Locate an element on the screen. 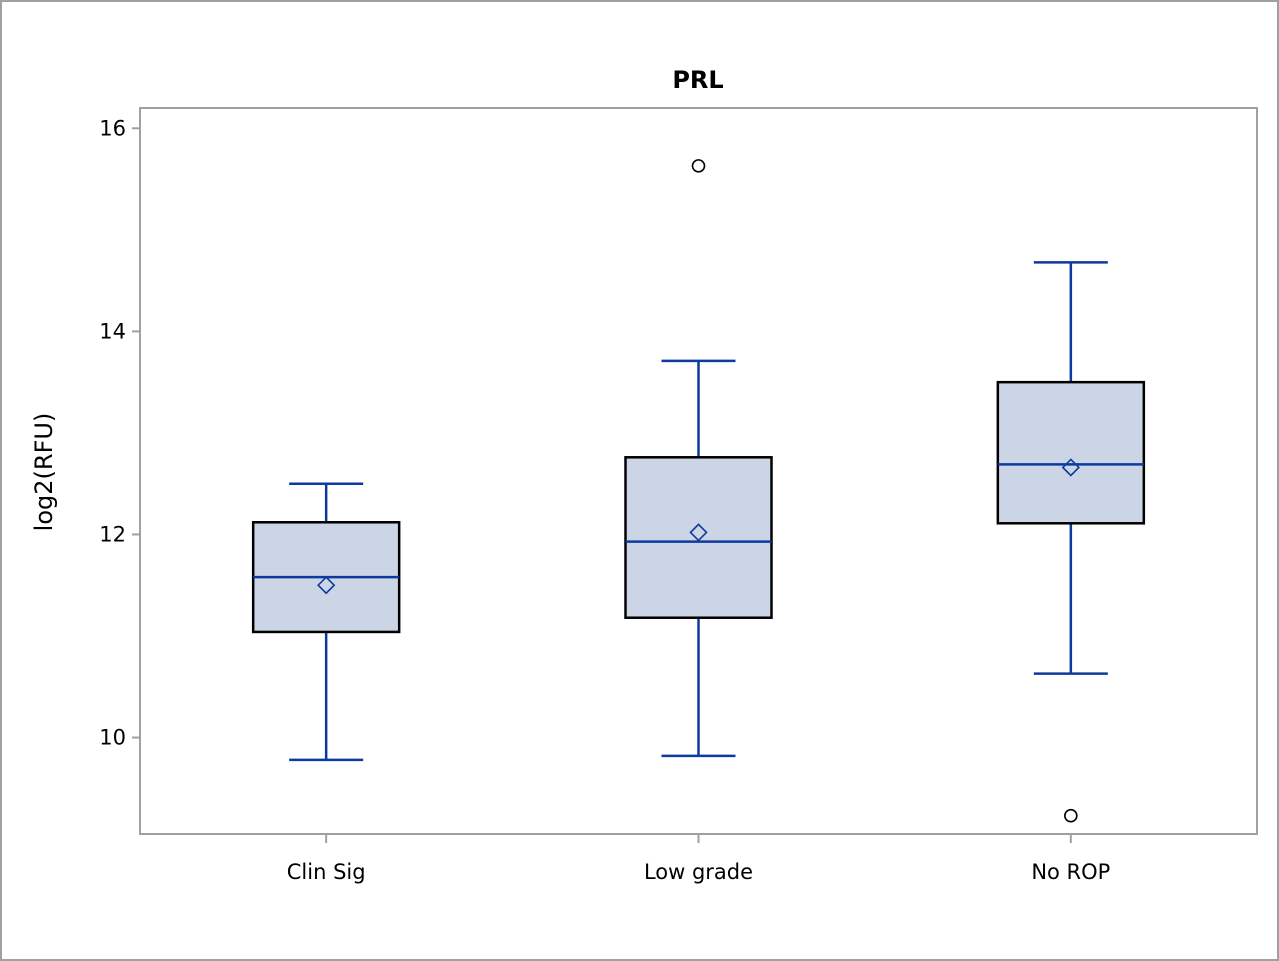  y-axis-label: log2(RFU) is located at coordinates (44, 472).